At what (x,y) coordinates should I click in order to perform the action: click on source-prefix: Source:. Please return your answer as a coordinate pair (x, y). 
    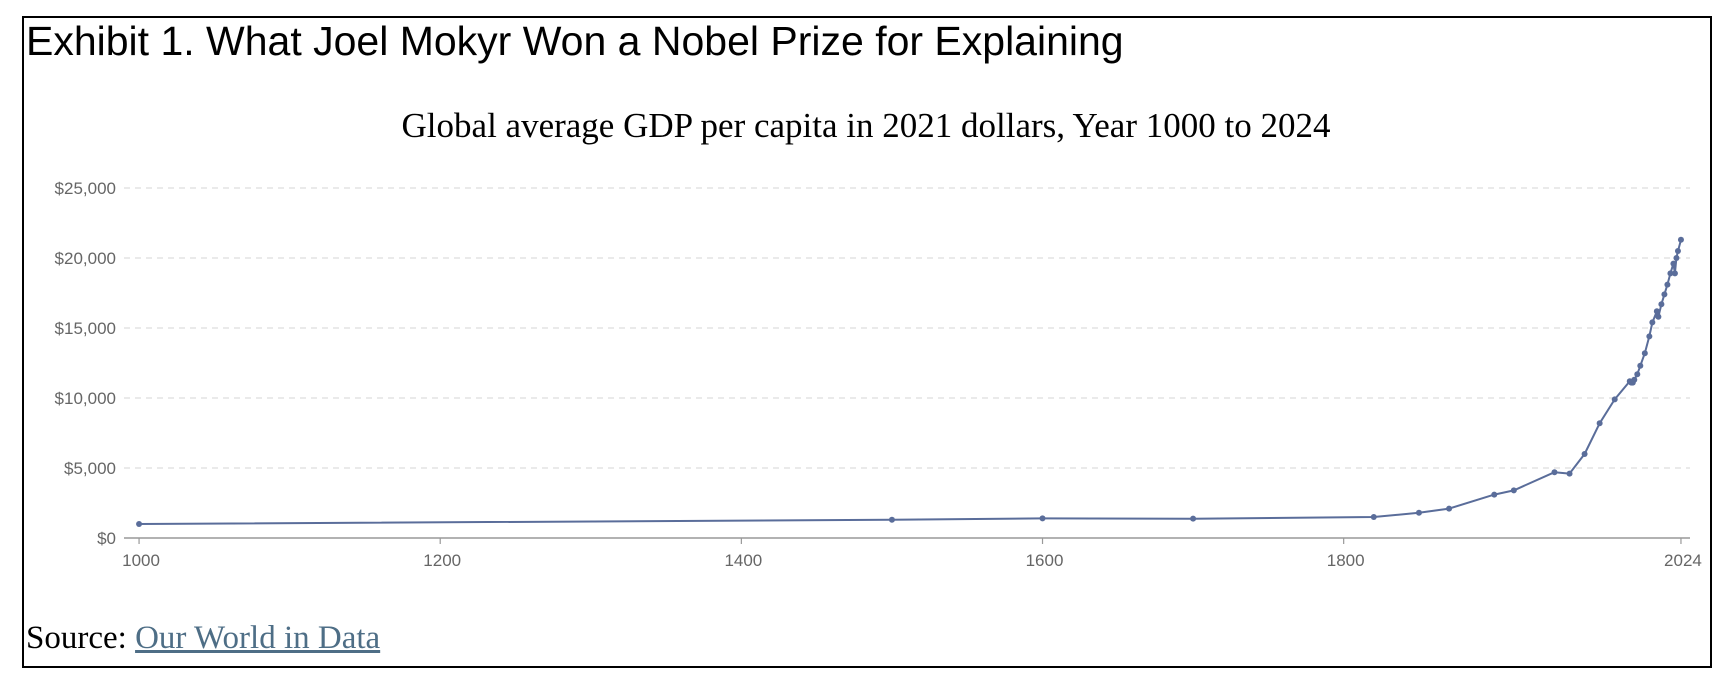
    Looking at the image, I should click on (81, 638).